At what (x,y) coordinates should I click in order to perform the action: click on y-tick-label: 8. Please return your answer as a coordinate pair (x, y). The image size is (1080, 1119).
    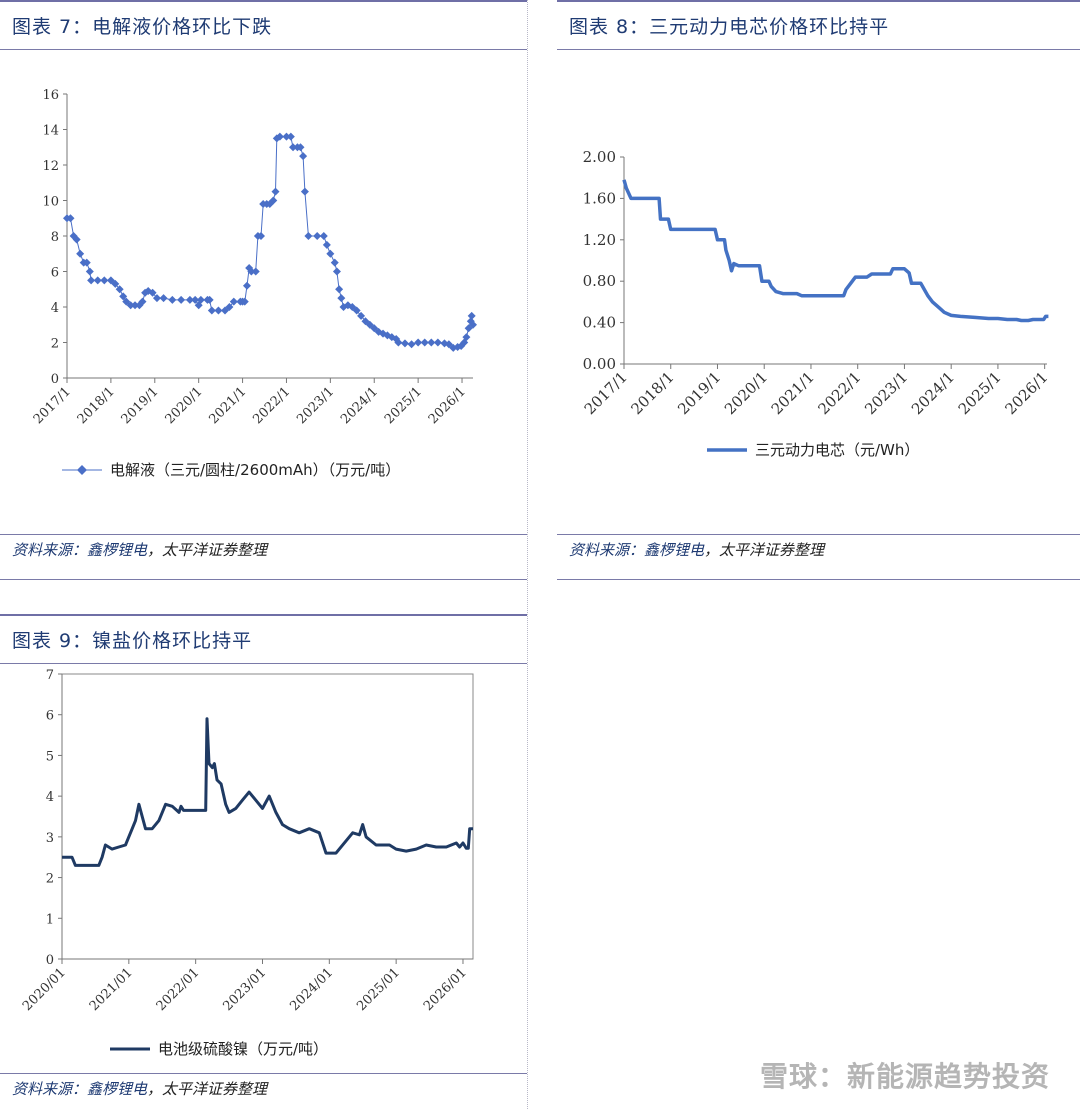
    Looking at the image, I should click on (55, 237).